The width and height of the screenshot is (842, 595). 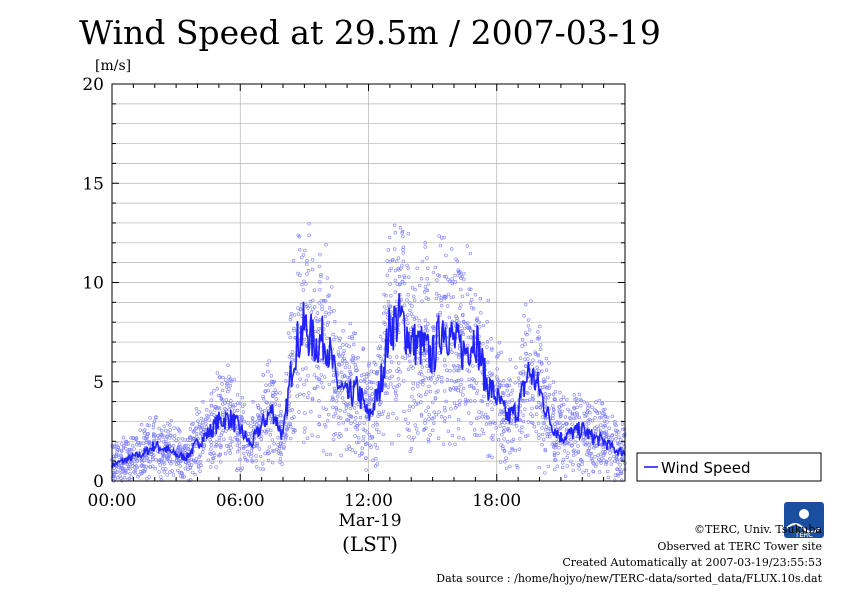 What do you see at coordinates (93, 85) in the screenshot?
I see `y-tick-label: 20` at bounding box center [93, 85].